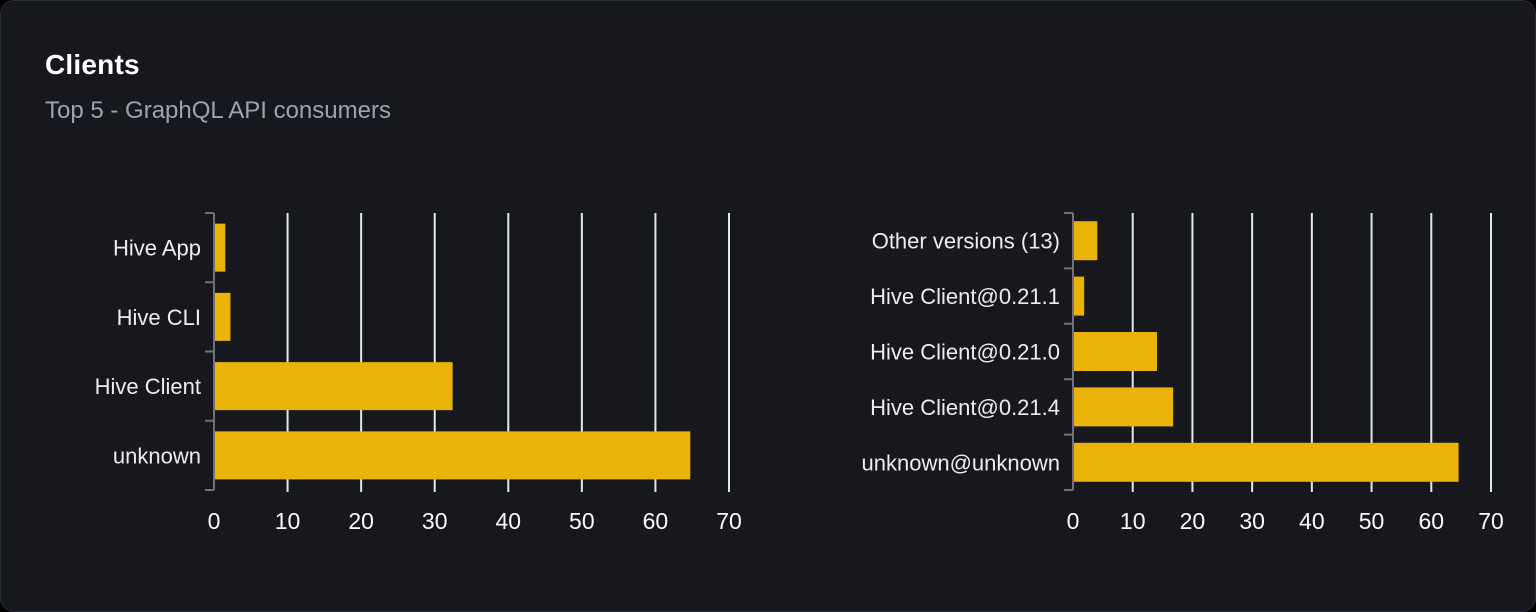 This screenshot has height=612, width=1536. Describe the element at coordinates (223, 316) in the screenshot. I see `bar-hive-cli` at that location.